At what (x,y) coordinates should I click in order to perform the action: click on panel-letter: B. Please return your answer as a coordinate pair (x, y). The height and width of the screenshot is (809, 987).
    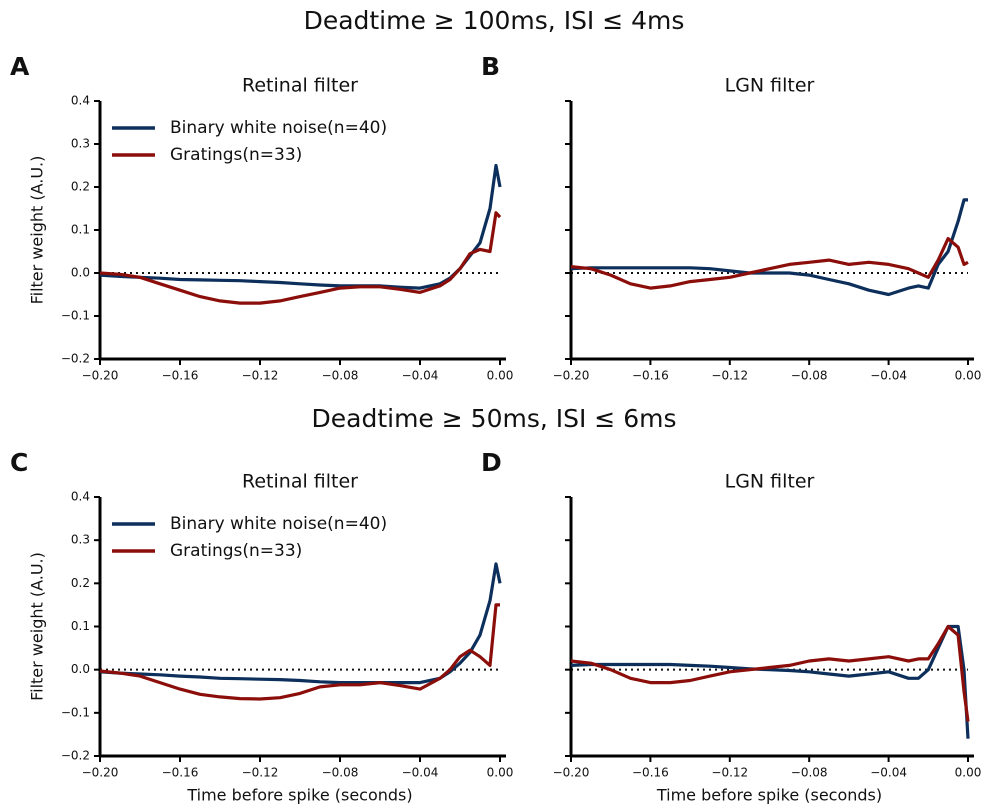
    Looking at the image, I should click on (490, 66).